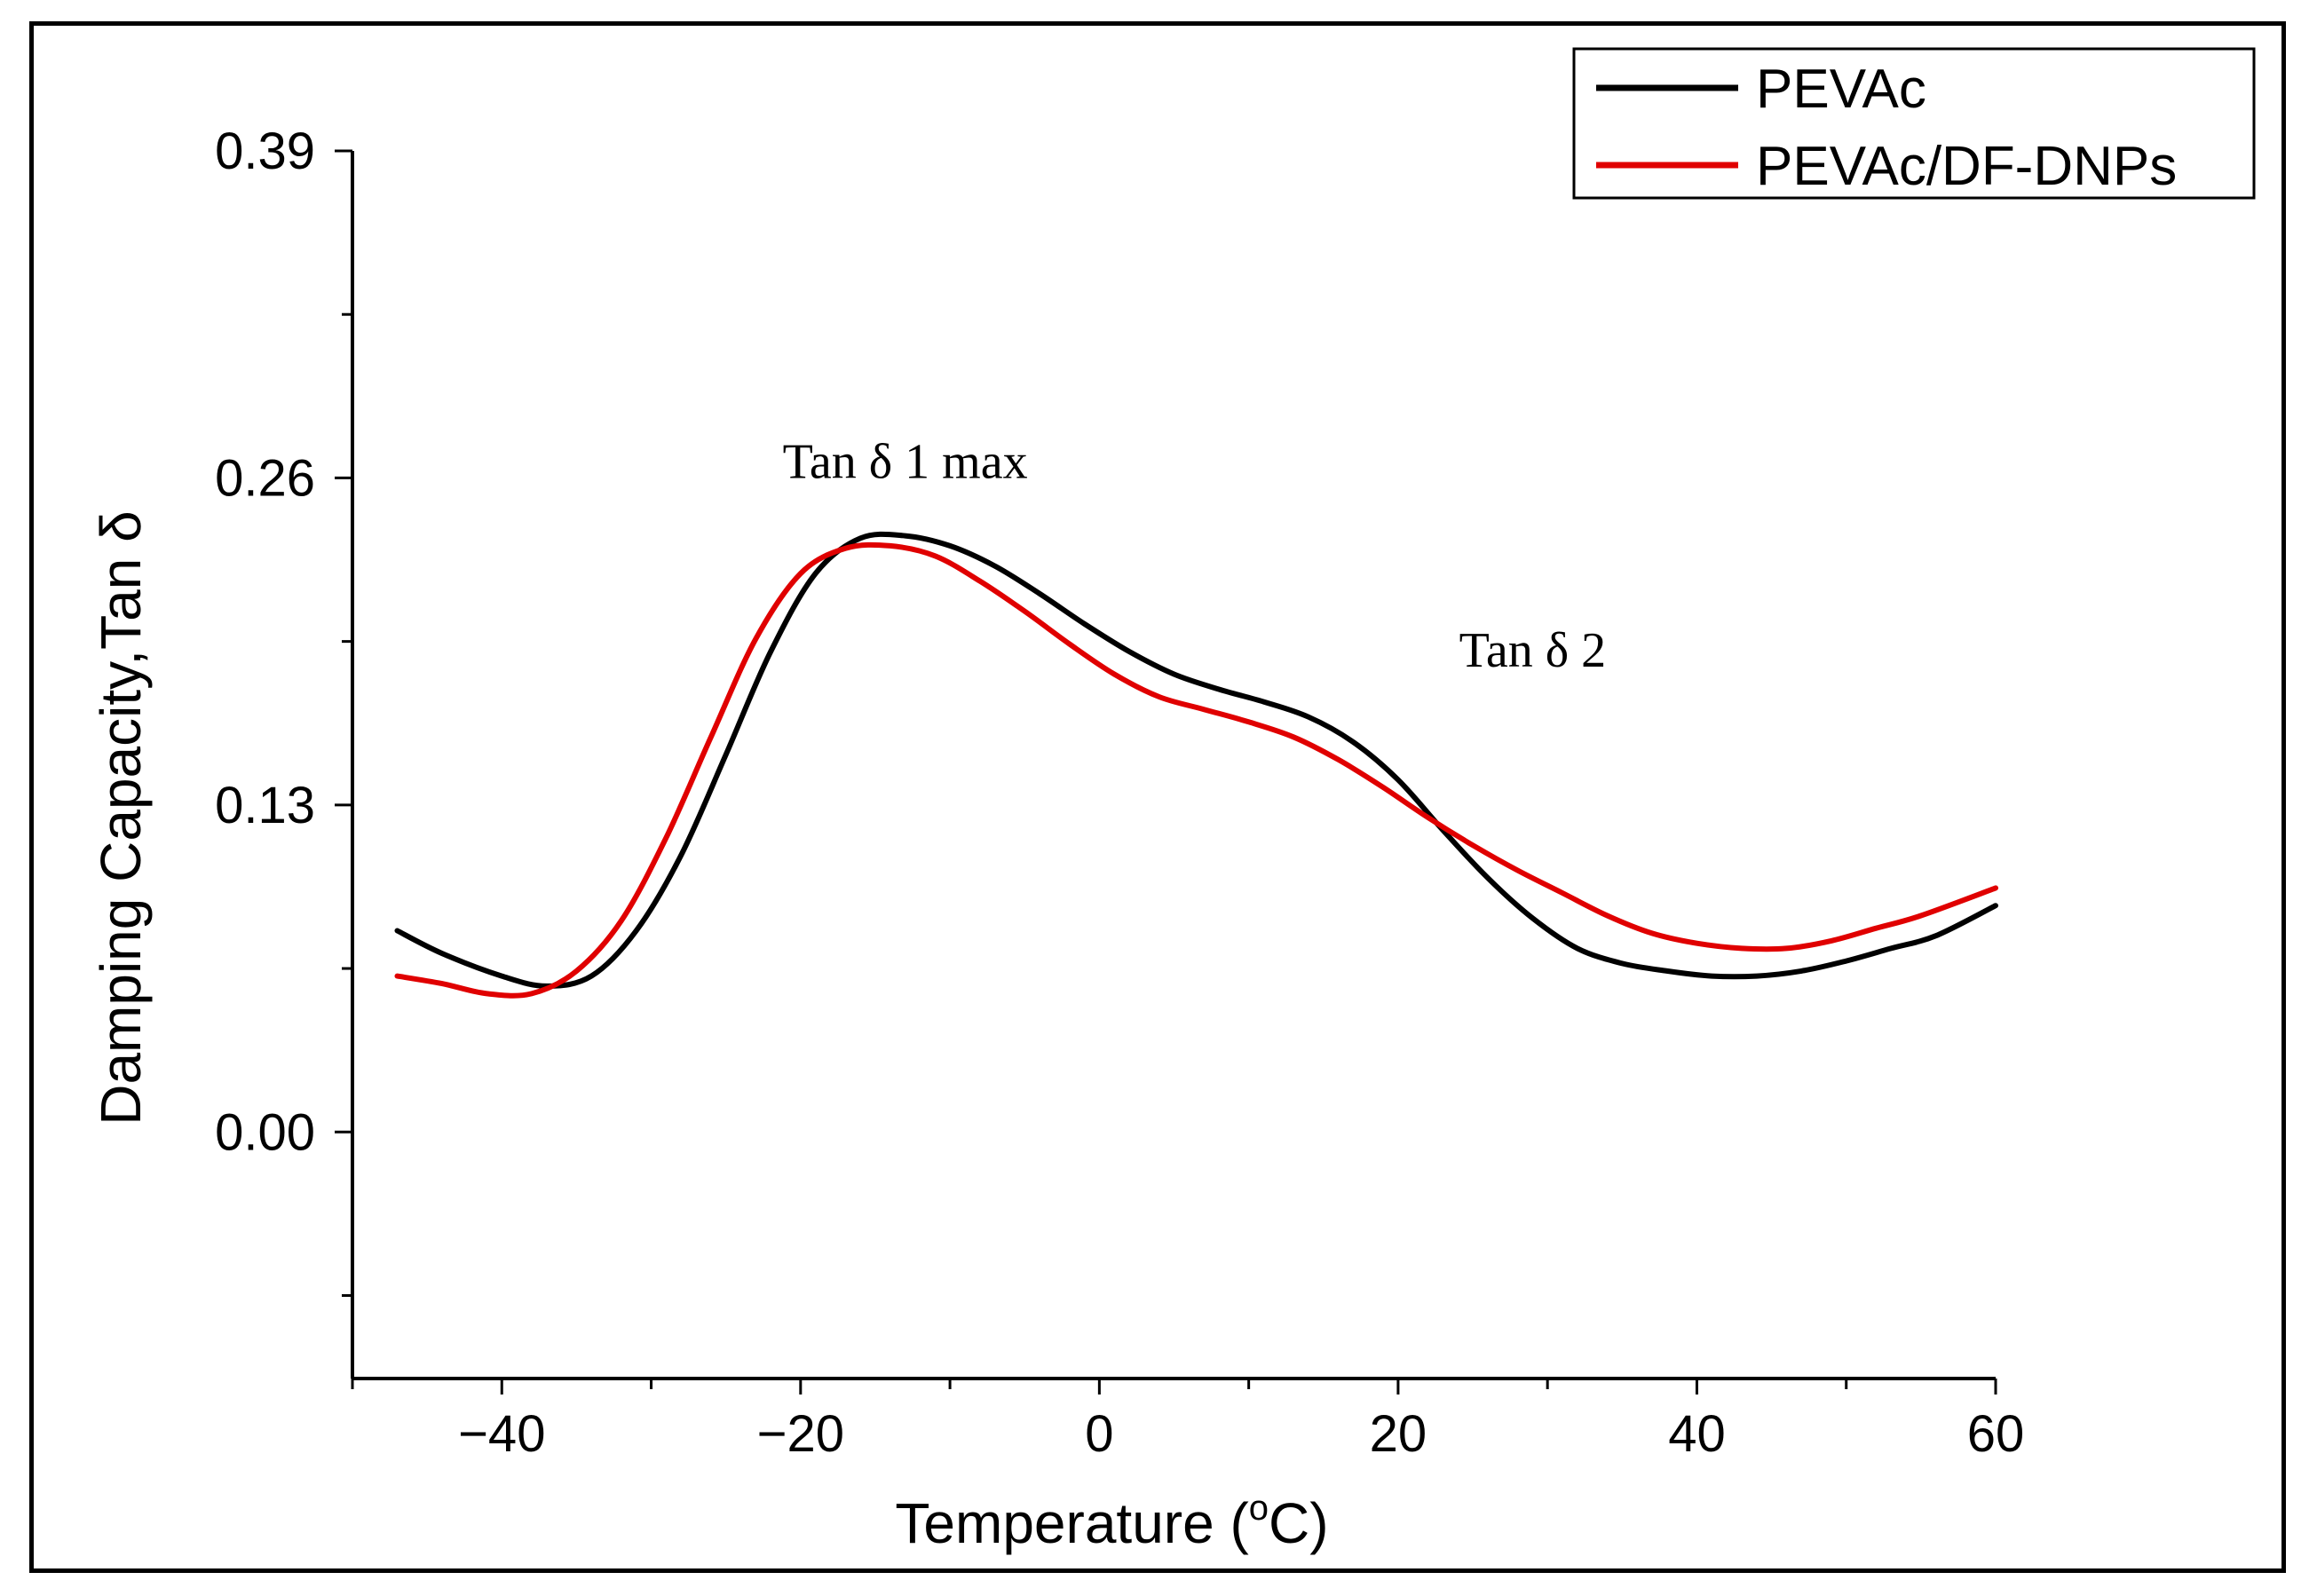 This screenshot has height=1596, width=2317. Describe the element at coordinates (1996, 1434) in the screenshot. I see `x-tick-label: 60` at that location.